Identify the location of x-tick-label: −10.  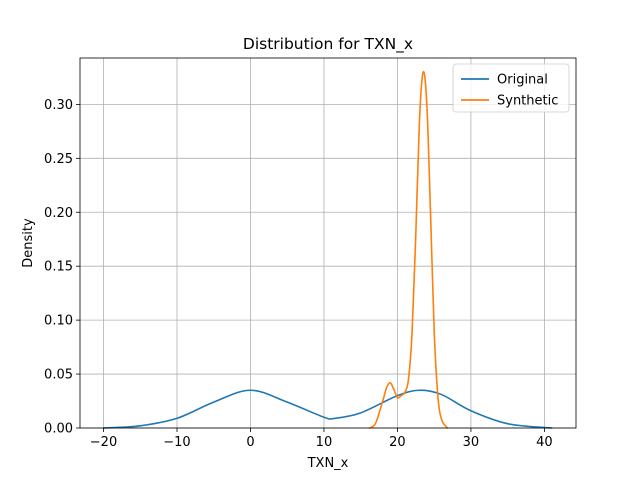
(176, 442).